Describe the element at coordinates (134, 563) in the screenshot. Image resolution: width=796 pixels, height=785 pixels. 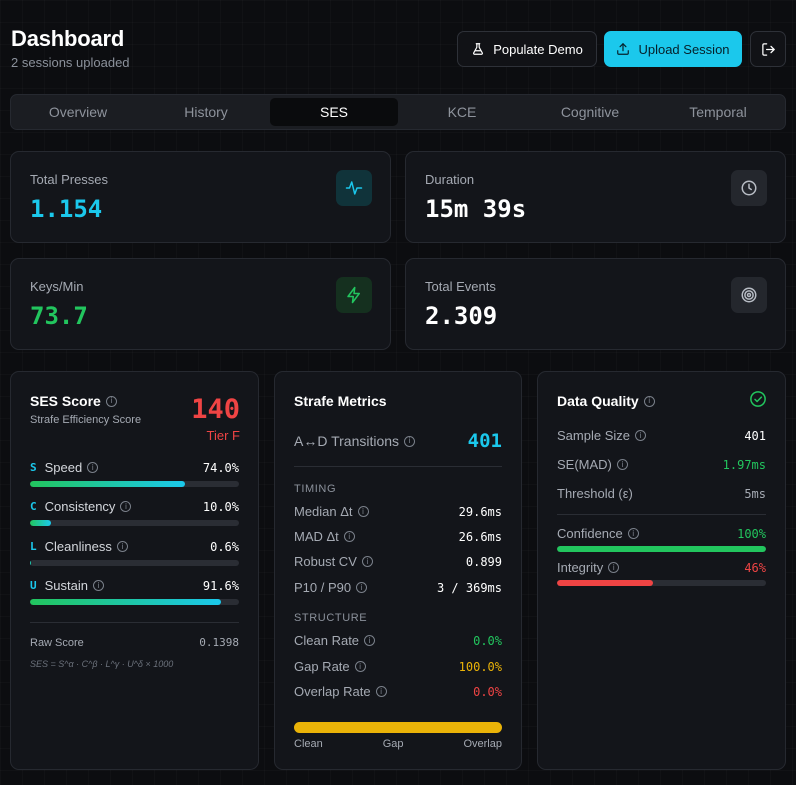
I see `metric-bar` at that location.